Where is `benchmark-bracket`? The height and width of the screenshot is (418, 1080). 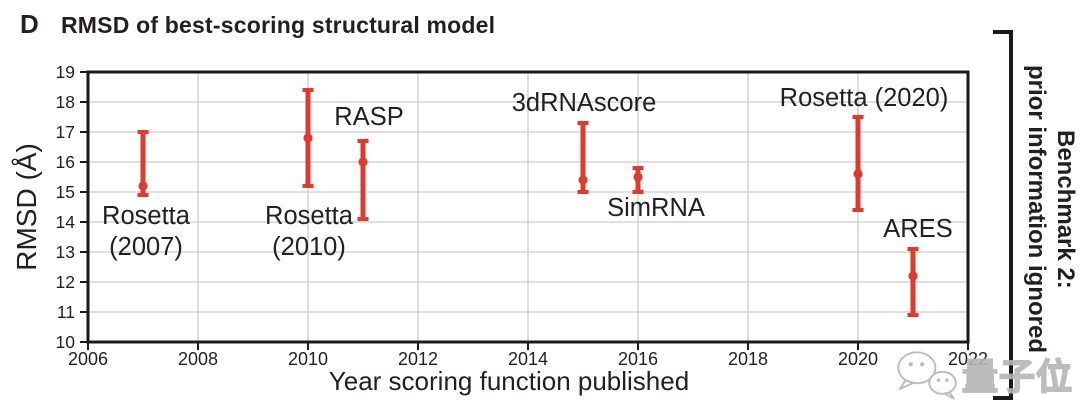
benchmark-bracket is located at coordinates (1003, 215).